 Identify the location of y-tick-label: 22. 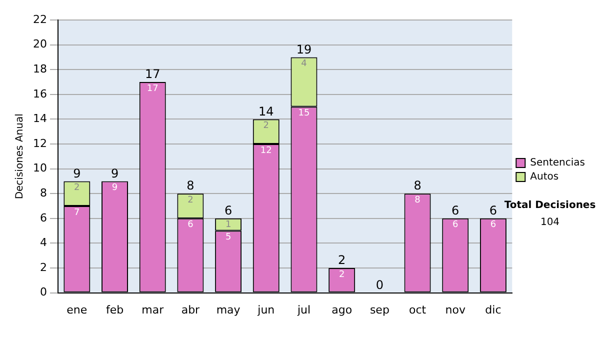
(39, 19).